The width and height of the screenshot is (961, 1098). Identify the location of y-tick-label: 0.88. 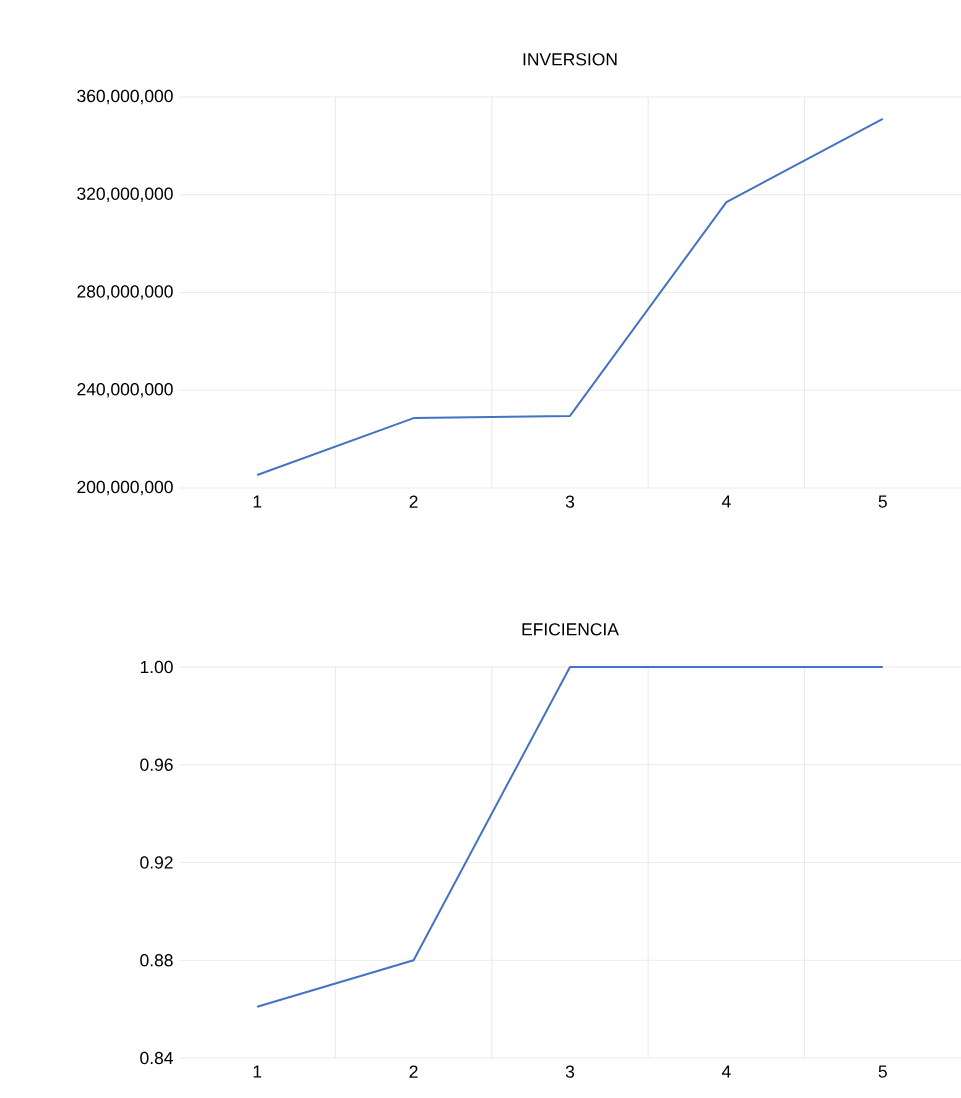
(156, 960).